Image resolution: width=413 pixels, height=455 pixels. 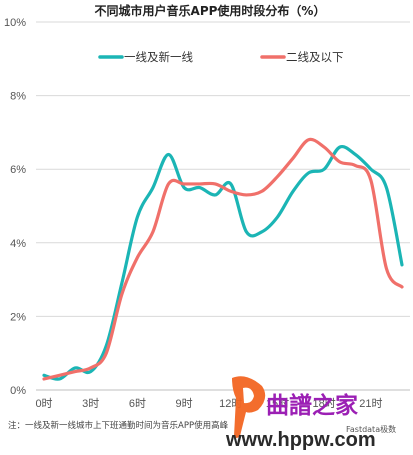 What do you see at coordinates (43, 403) in the screenshot?
I see `x-tick-label: 0时` at bounding box center [43, 403].